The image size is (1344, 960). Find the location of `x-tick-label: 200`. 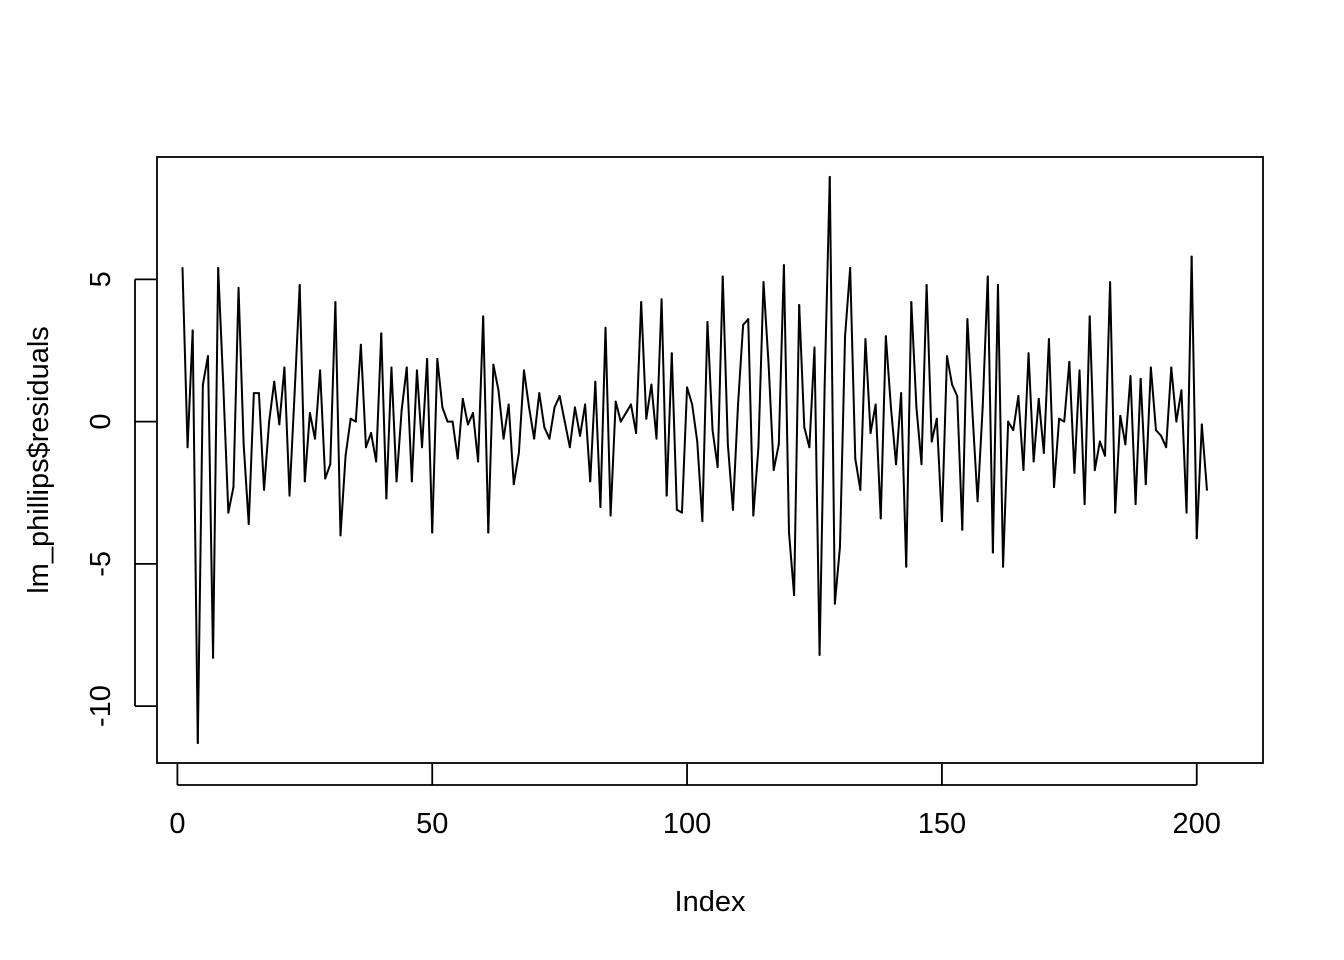

x-tick-label: 200 is located at coordinates (1197, 824).